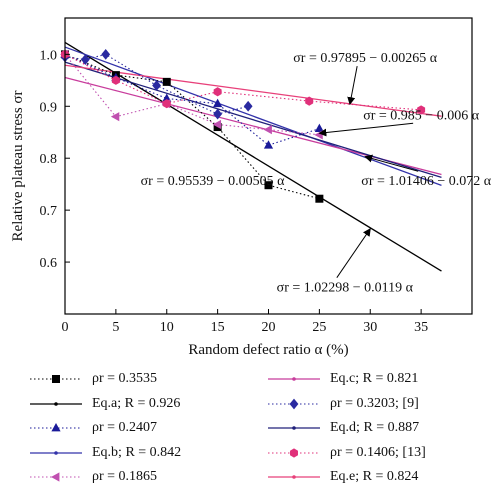  Describe the element at coordinates (115, 327) in the screenshot. I see `x-tick-label: 5` at that location.